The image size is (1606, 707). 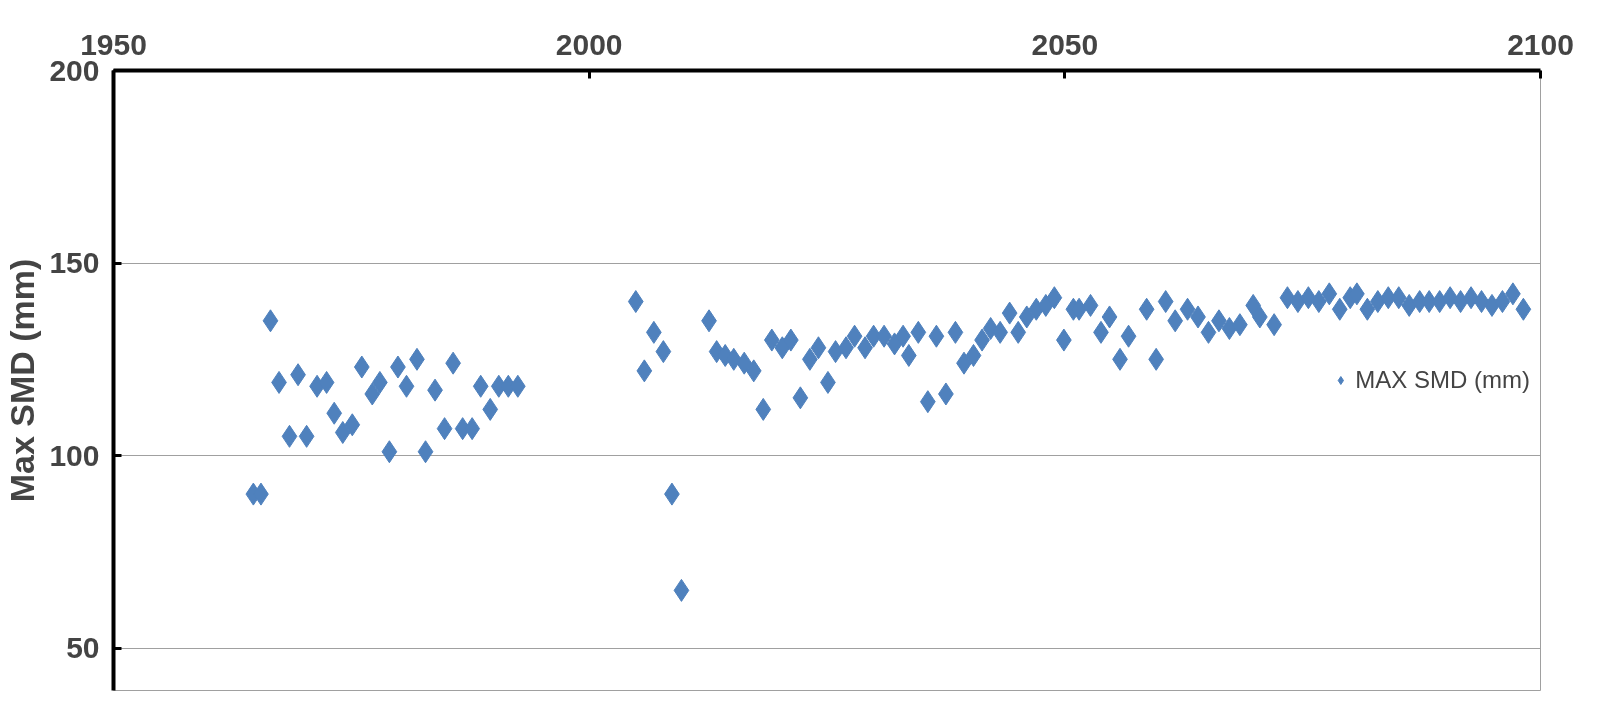 I want to click on y-tick-label: 50, so click(x=83, y=648).